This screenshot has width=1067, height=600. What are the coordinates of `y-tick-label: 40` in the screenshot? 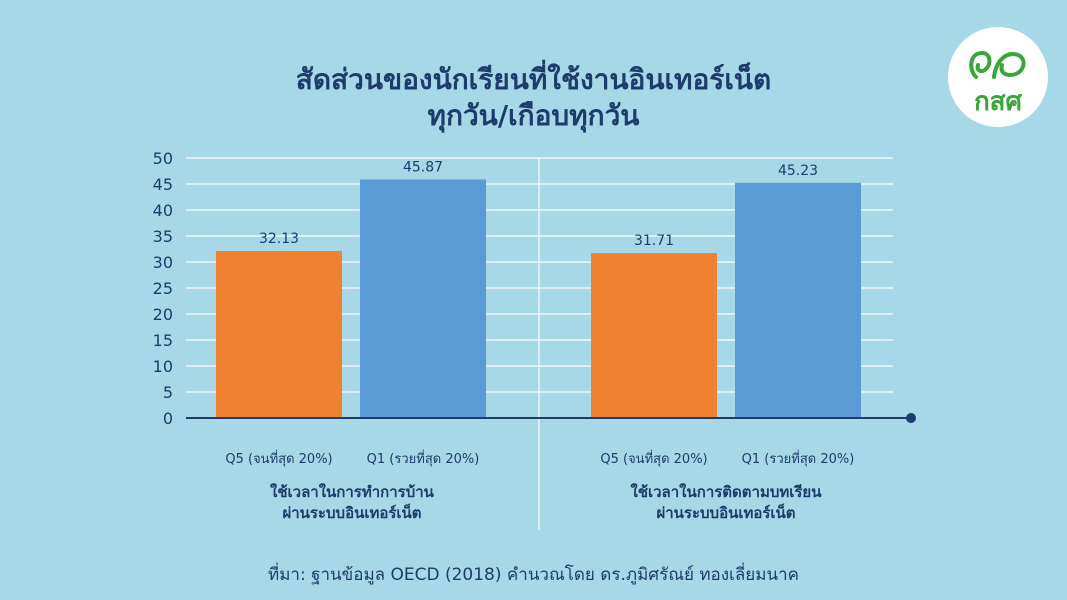 It's located at (163, 210).